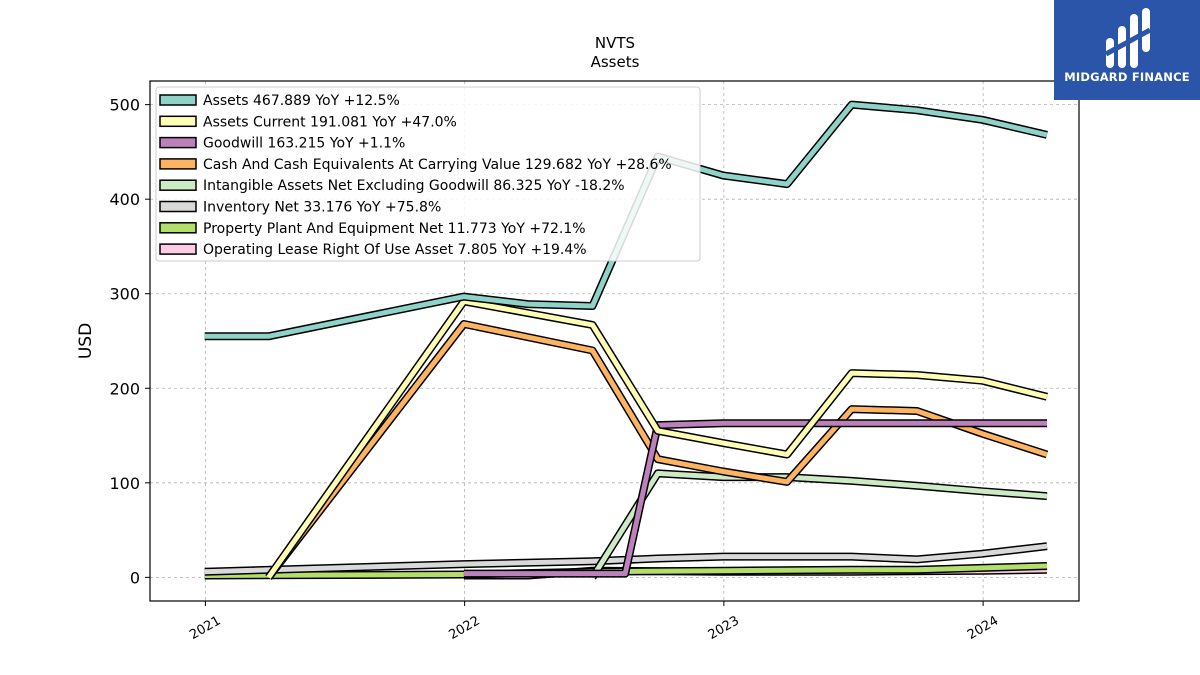 This screenshot has height=675, width=1200. I want to click on y-tick-label: 500, so click(124, 105).